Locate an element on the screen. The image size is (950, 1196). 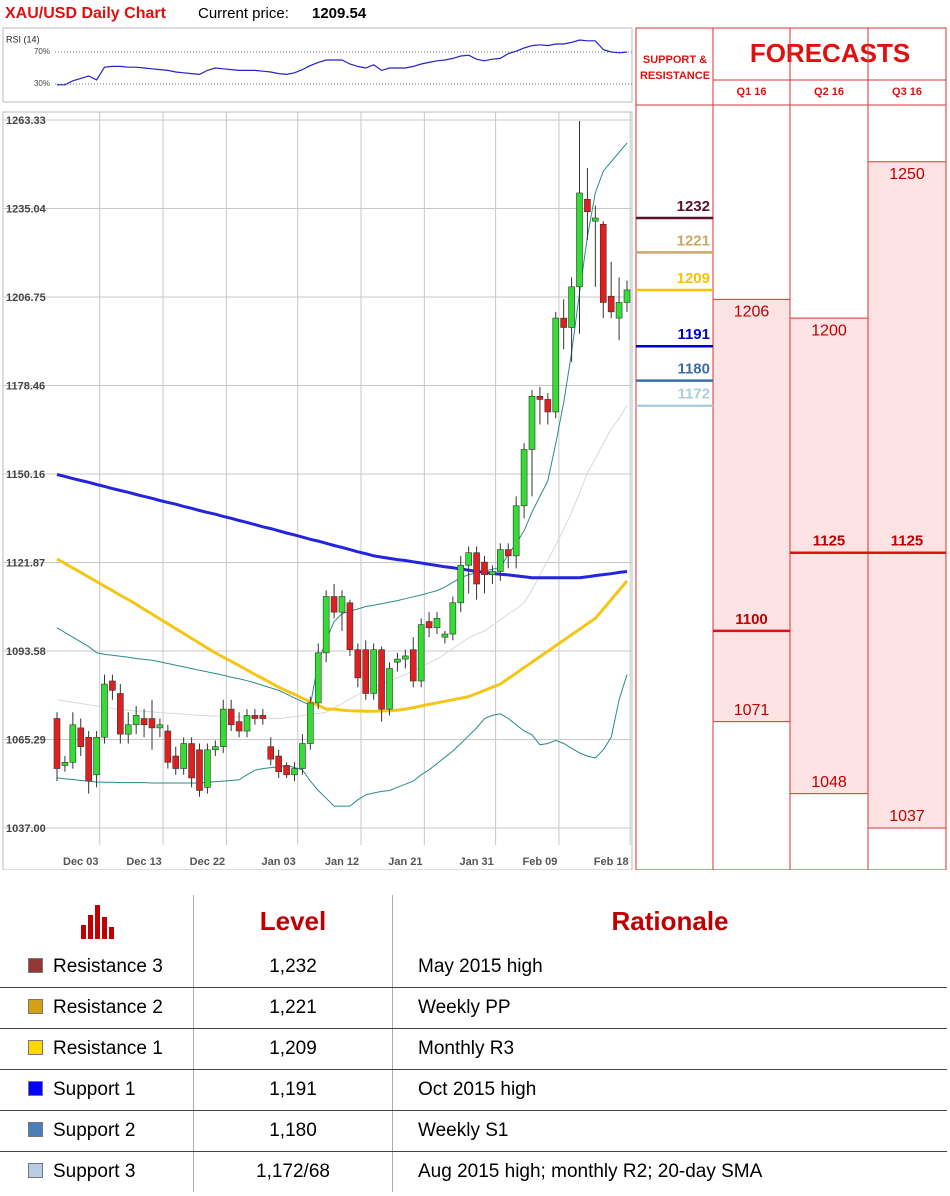
forecast-low-label: 1037 is located at coordinates (907, 816).